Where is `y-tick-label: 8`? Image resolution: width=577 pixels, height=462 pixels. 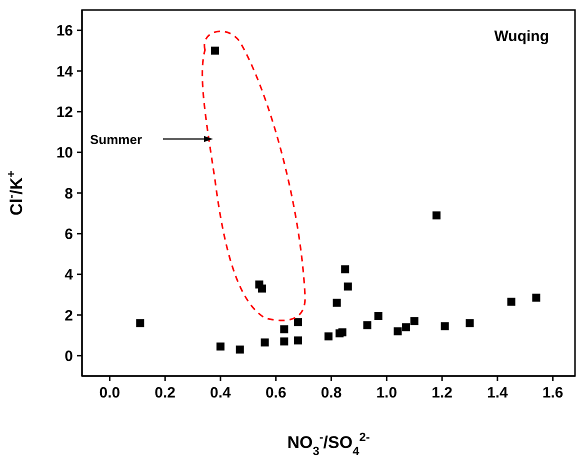 y-tick-label: 8 is located at coordinates (68, 193).